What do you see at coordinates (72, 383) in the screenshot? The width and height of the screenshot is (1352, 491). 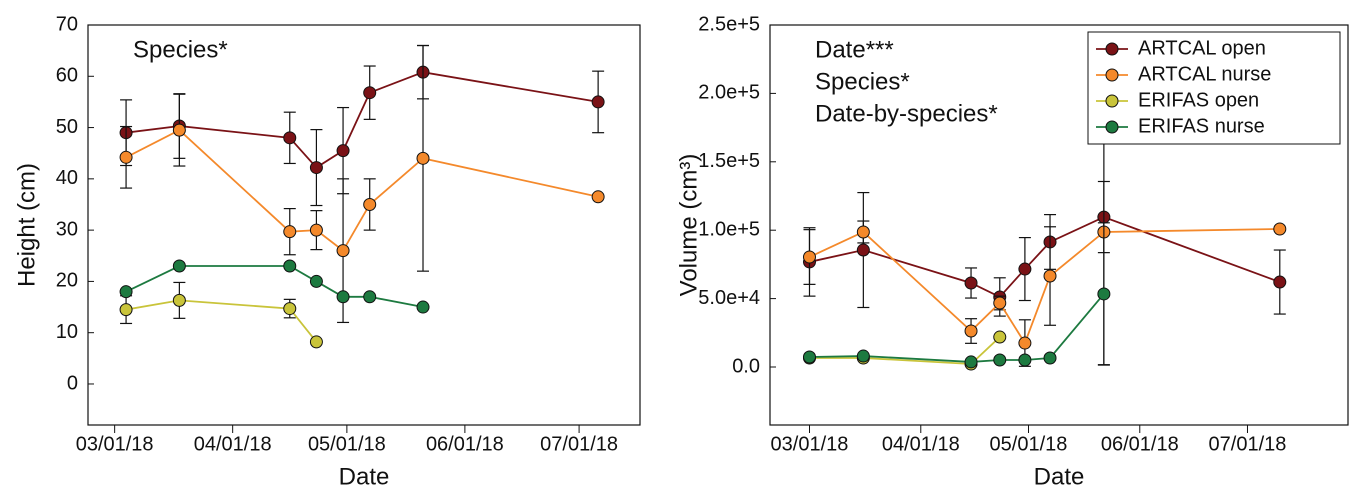 I see `y-tick-label: 0` at bounding box center [72, 383].